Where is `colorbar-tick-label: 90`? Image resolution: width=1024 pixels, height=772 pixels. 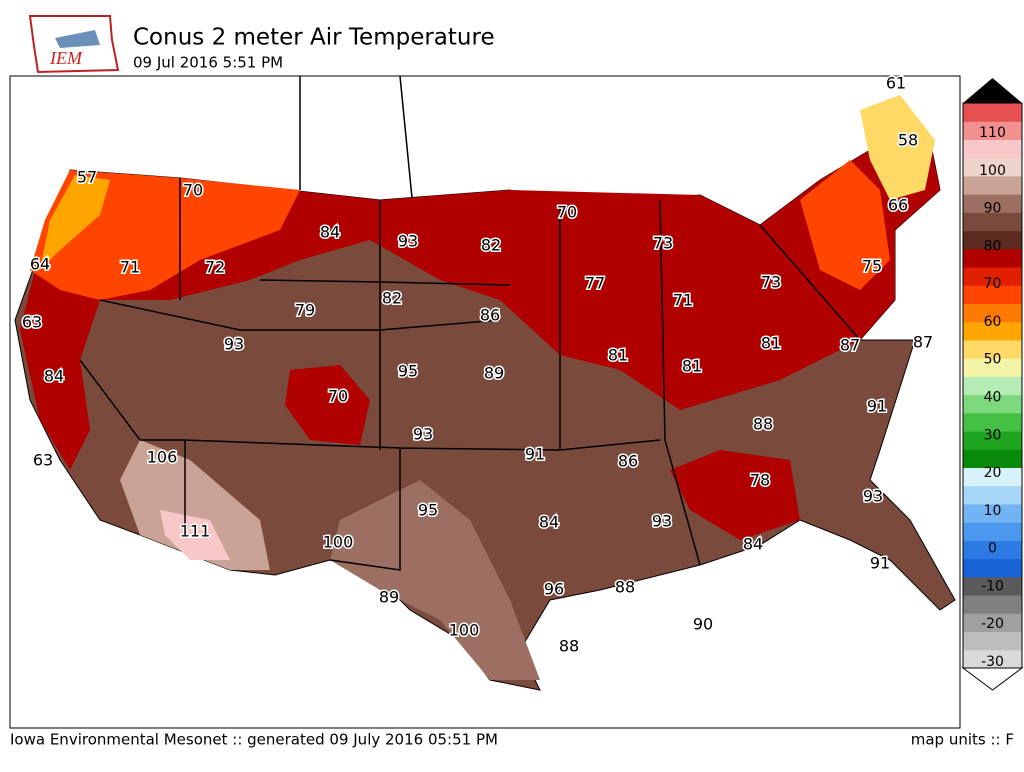
colorbar-tick-label: 90 is located at coordinates (993, 209).